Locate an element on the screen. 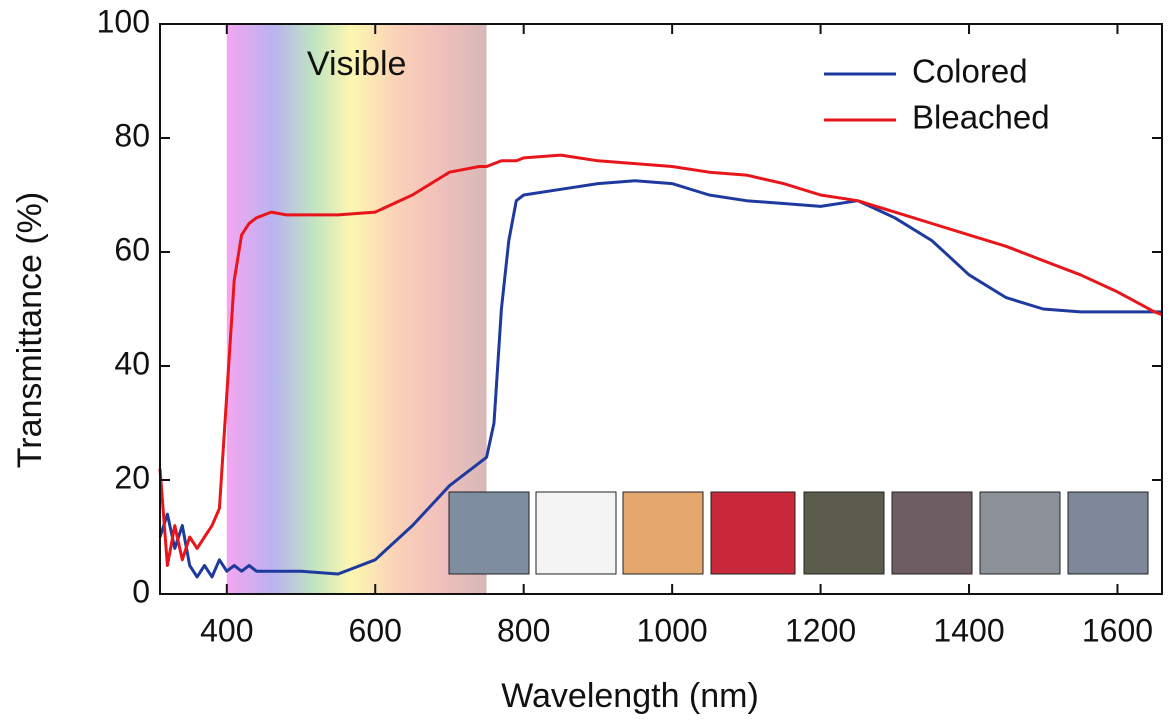  annotation: Visible is located at coordinates (357, 64).